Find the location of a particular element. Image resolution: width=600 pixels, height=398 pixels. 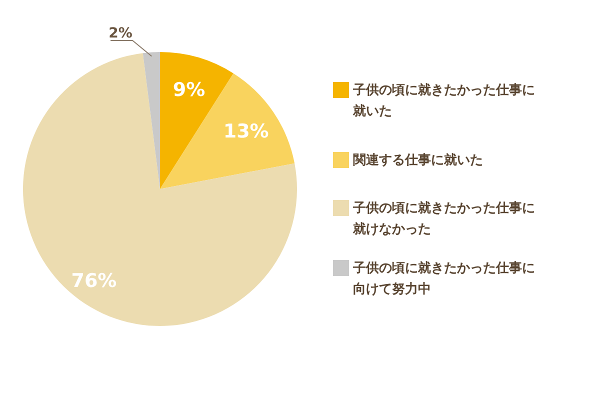

data-label: 76% is located at coordinates (94, 281).